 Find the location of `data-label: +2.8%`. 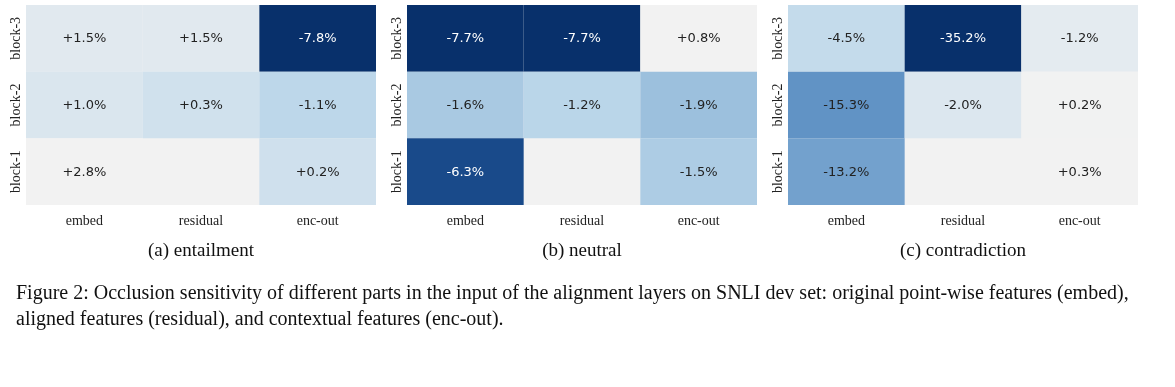

data-label: +2.8% is located at coordinates (84, 171).